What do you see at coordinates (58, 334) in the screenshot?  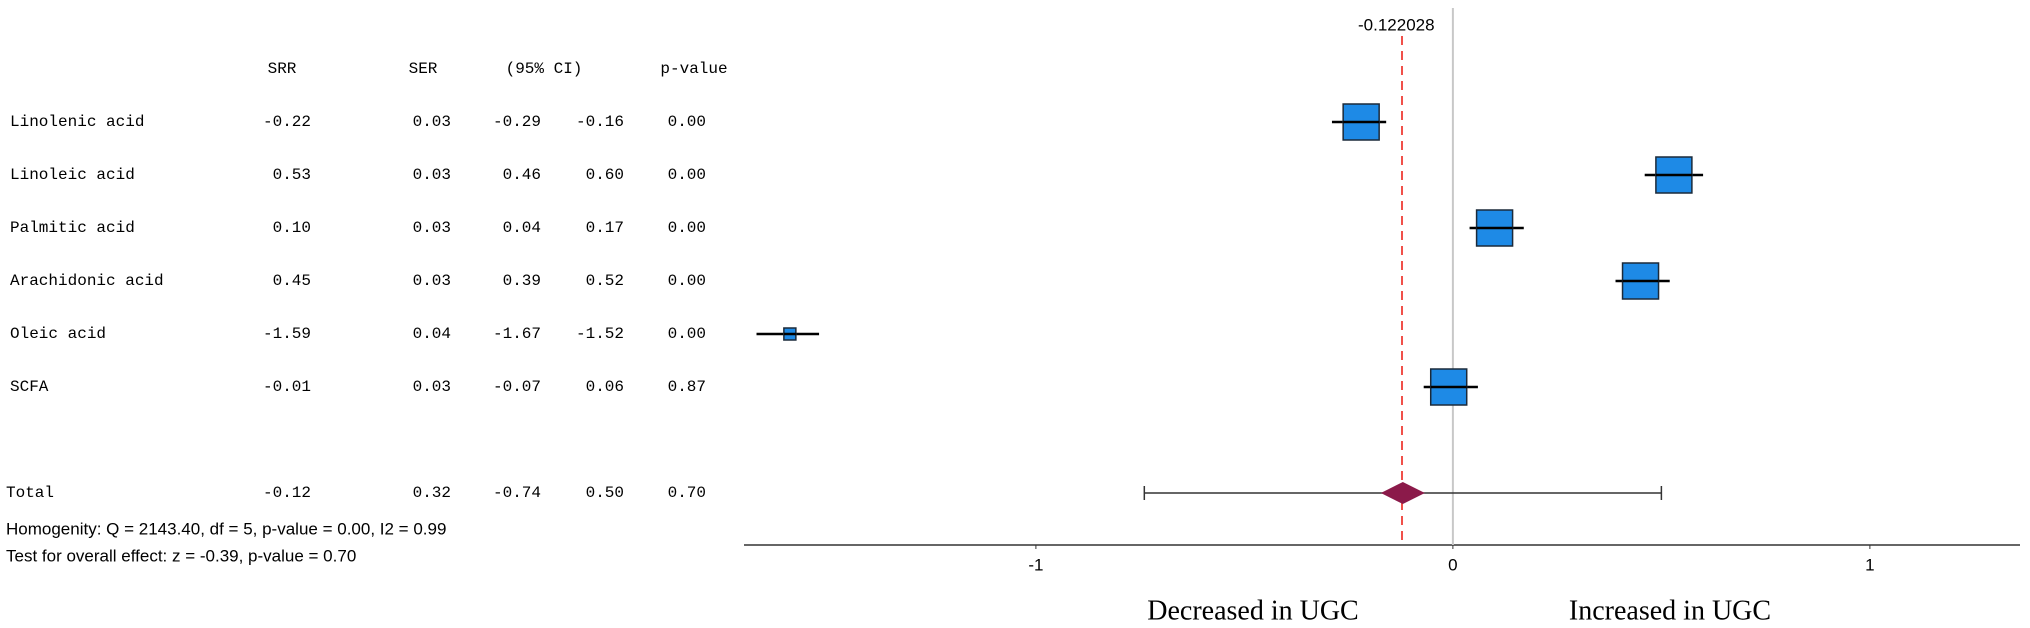 I see `row-label: Oleic acid` at bounding box center [58, 334].